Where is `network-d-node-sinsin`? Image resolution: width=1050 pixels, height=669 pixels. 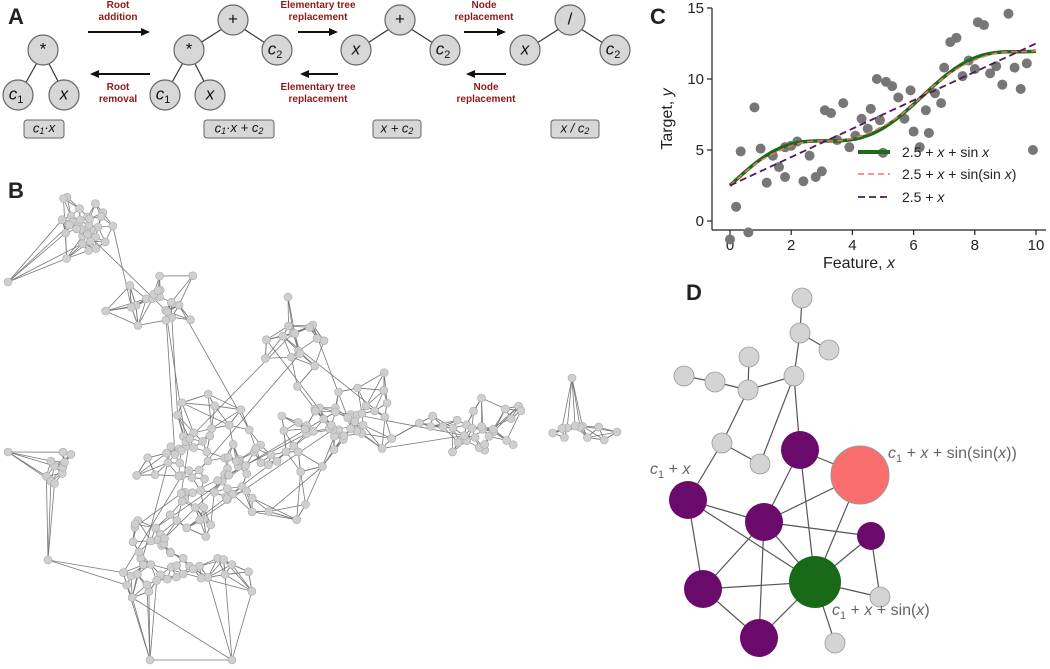 network-d-node-sinsin is located at coordinates (860, 475).